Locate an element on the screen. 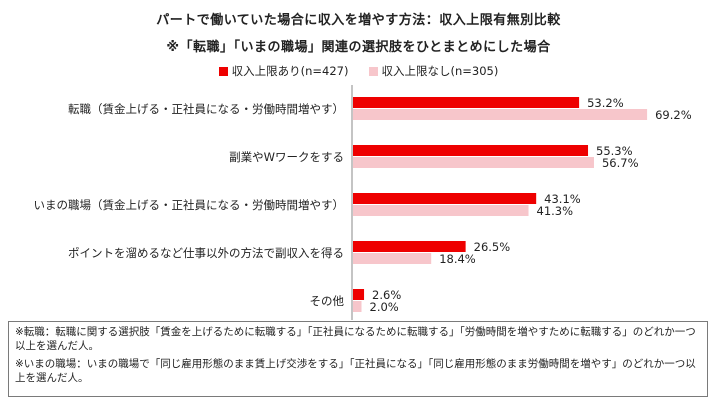 This screenshot has height=400, width=717. data-label-series-2: 2.0% is located at coordinates (384, 307).